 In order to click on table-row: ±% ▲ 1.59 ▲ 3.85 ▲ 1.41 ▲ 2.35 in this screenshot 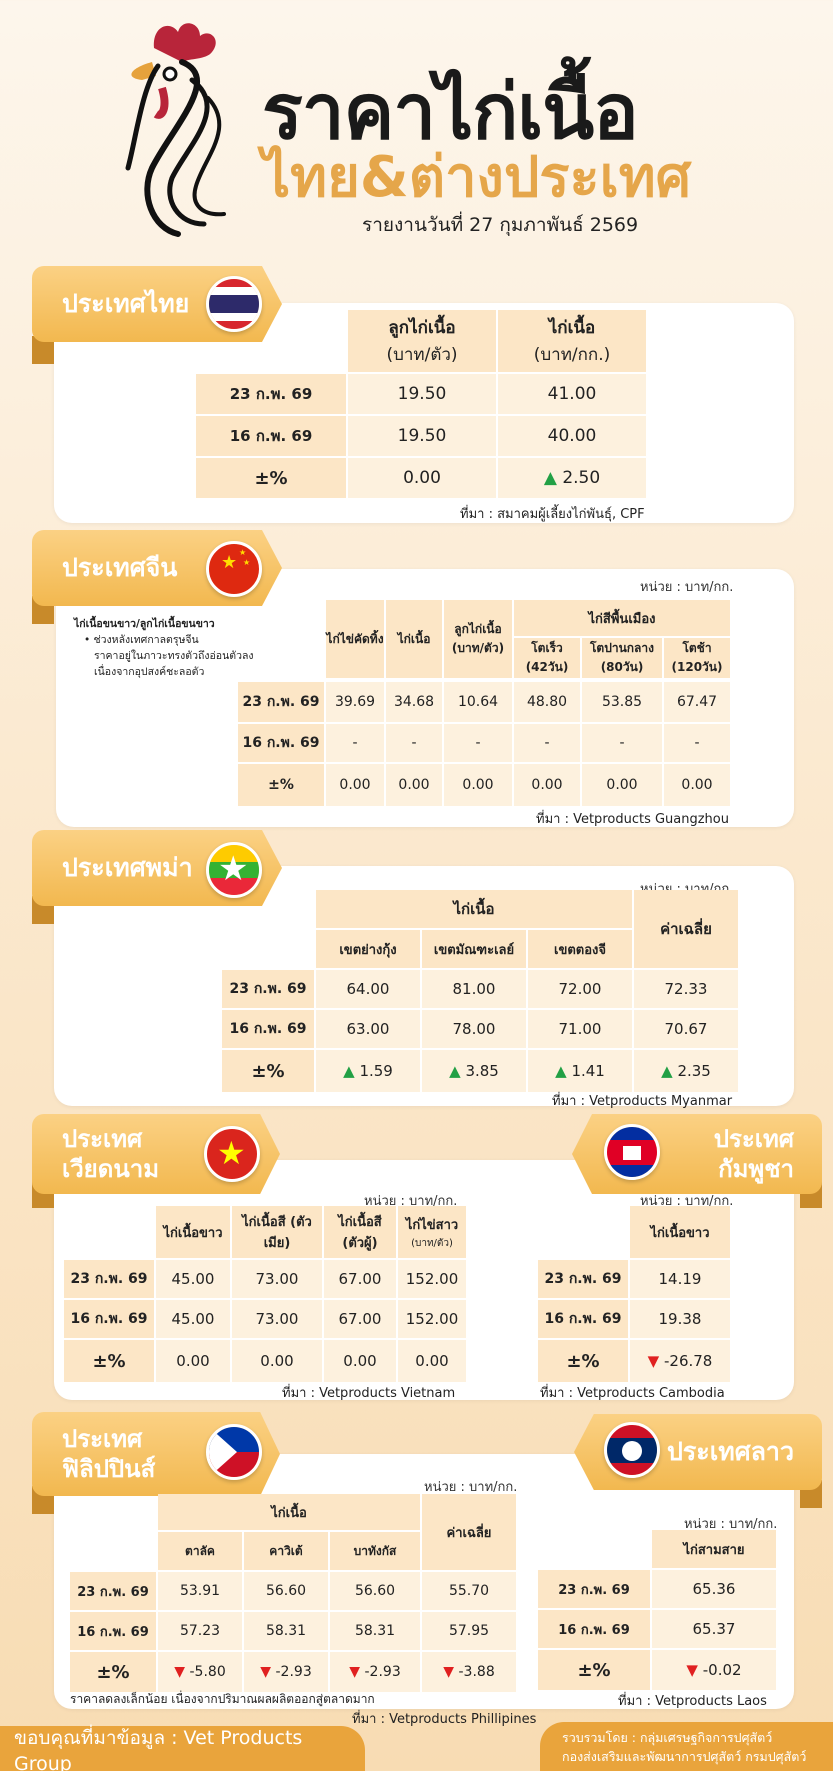, I will do `click(480, 1071)`.